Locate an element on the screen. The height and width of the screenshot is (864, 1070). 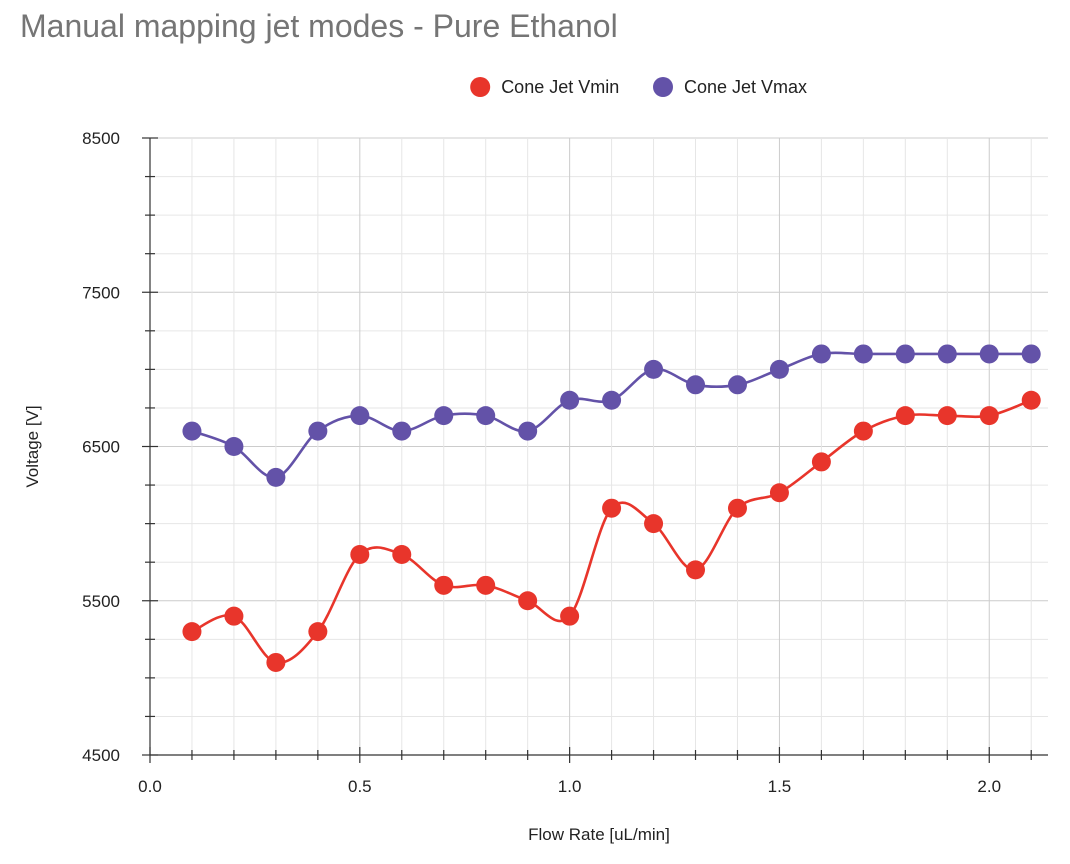
x-tick-label: 1.5 is located at coordinates (780, 786).